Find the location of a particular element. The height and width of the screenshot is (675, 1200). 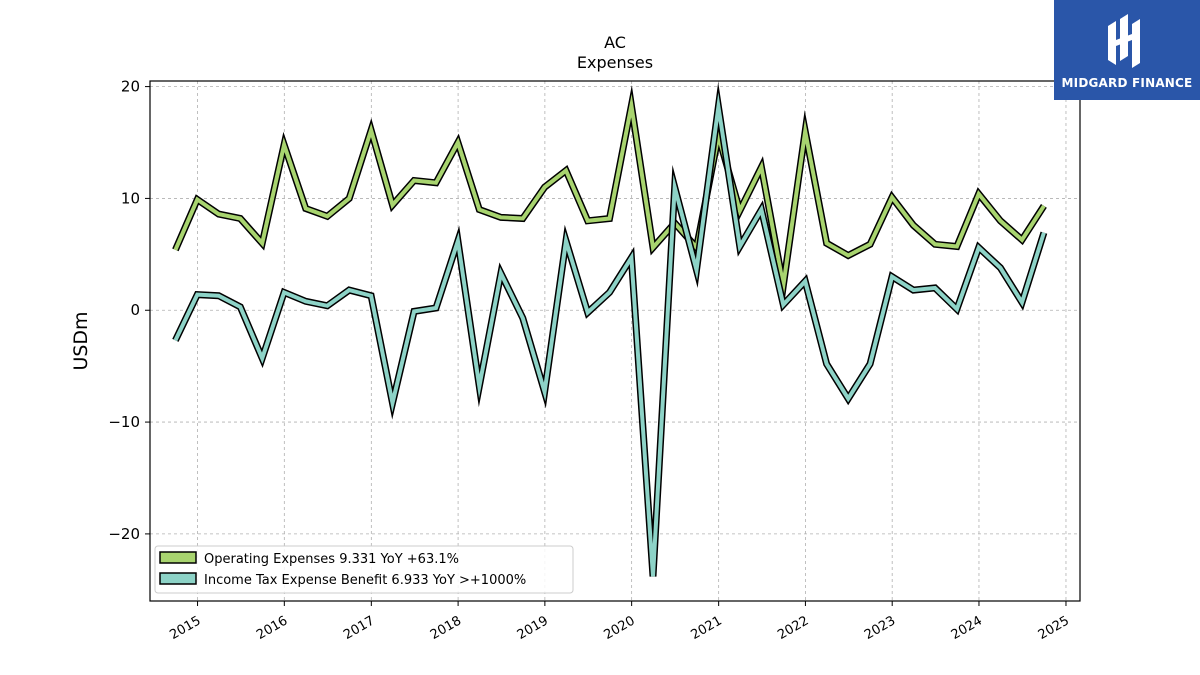

x-tick-label: 2018 is located at coordinates (446, 628).